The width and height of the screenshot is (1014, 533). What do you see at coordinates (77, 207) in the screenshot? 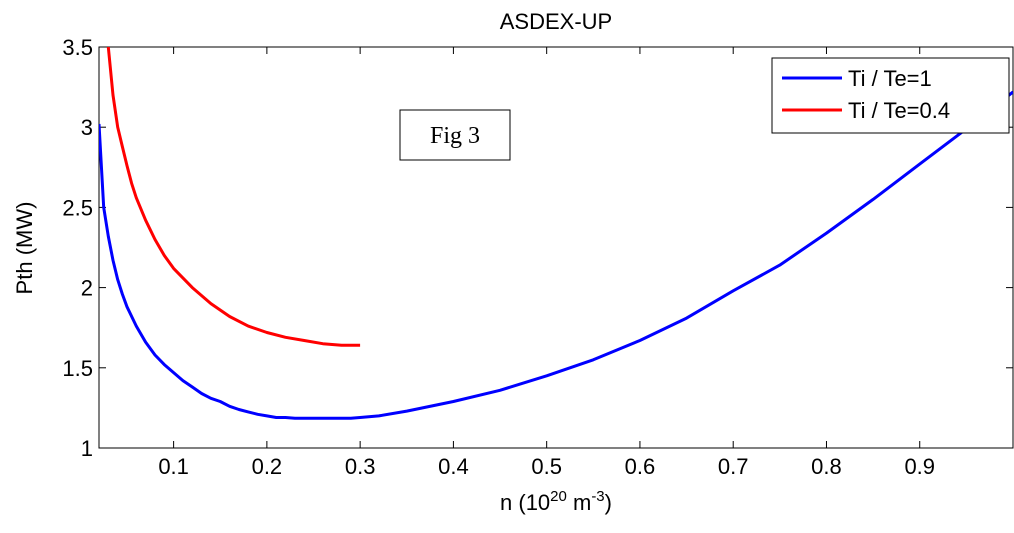
I see `y-tick-label: 2.5` at bounding box center [77, 207].